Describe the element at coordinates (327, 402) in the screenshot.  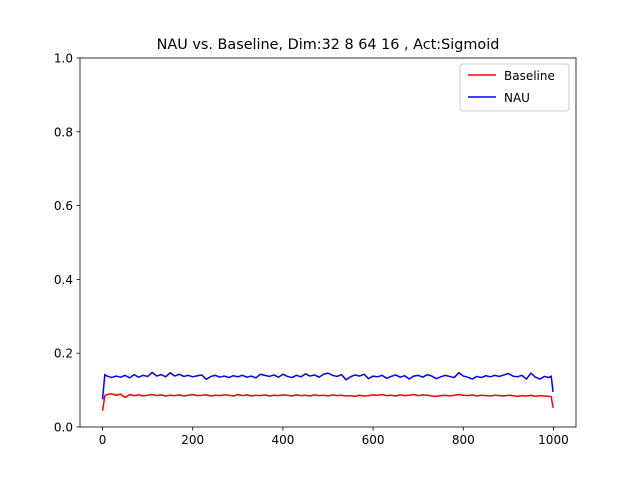
I see `series-line-baseline` at that location.